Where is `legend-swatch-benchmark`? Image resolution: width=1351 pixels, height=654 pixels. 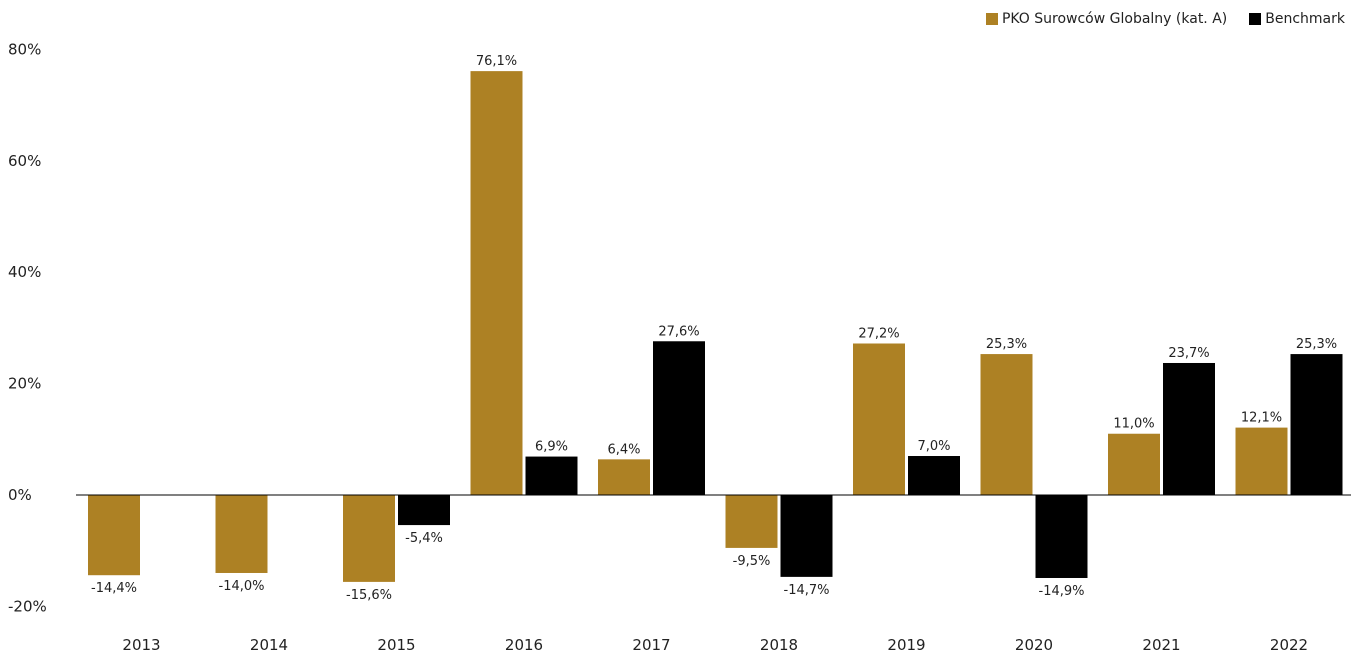
legend-swatch-benchmark is located at coordinates (1255, 19).